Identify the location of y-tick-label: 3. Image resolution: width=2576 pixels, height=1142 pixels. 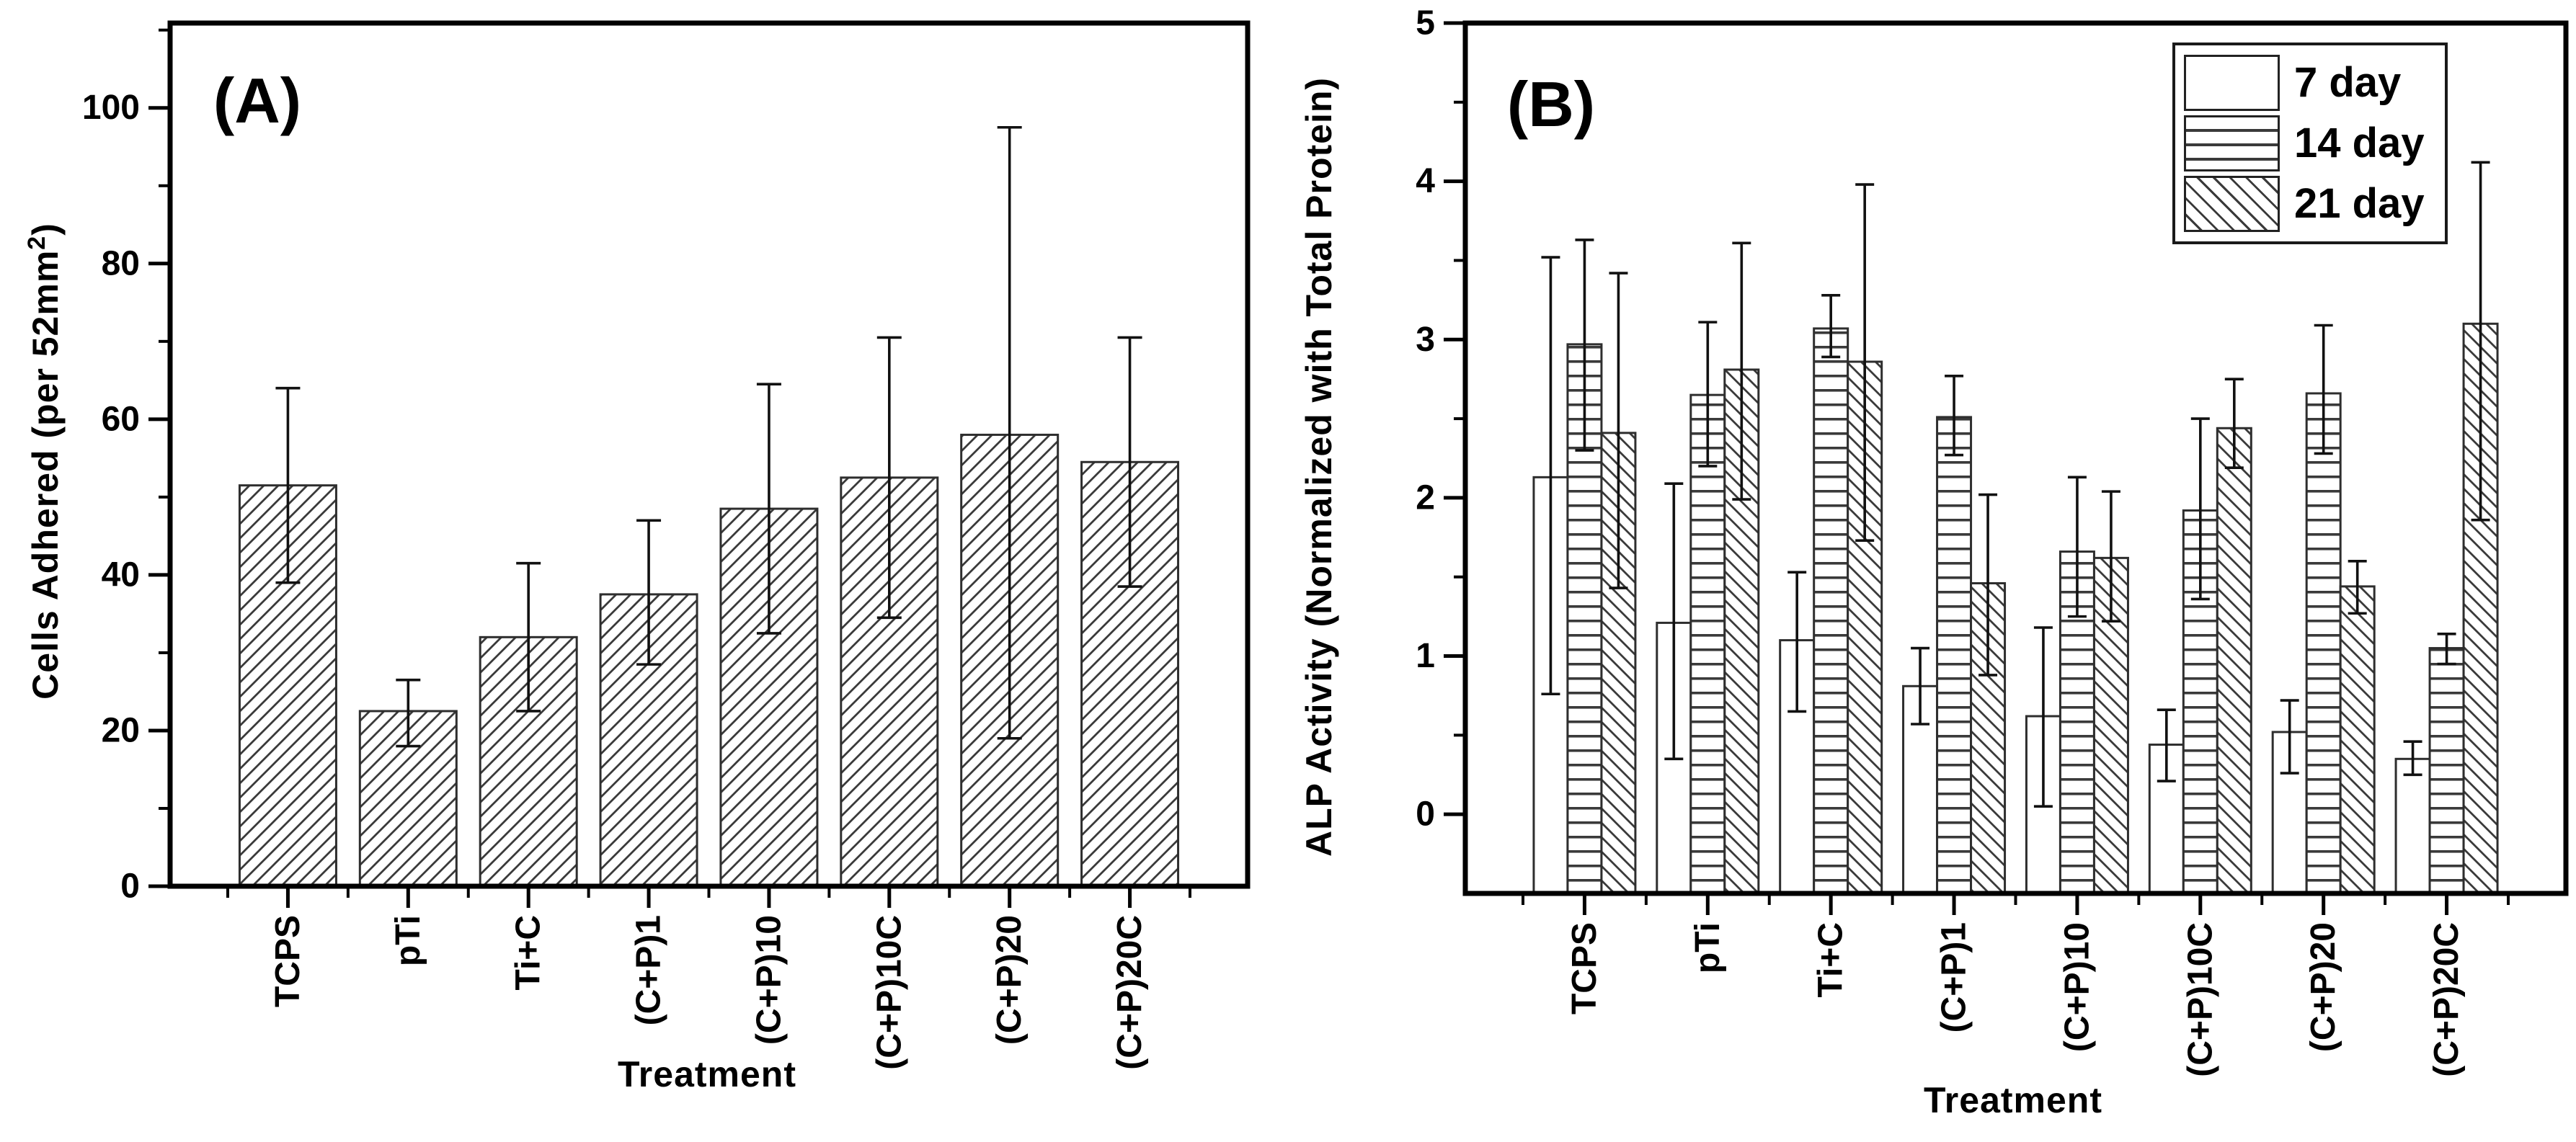
(1425, 340).